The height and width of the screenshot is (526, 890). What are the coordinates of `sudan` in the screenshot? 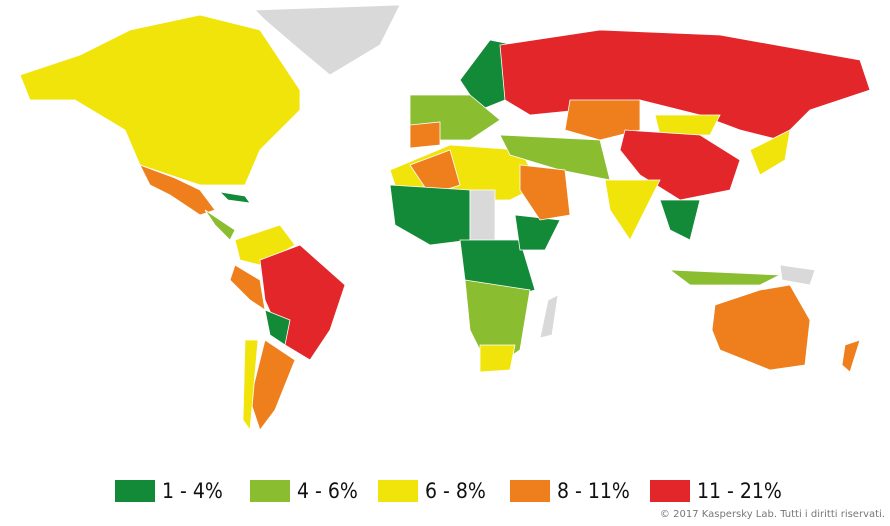 It's located at (482, 217).